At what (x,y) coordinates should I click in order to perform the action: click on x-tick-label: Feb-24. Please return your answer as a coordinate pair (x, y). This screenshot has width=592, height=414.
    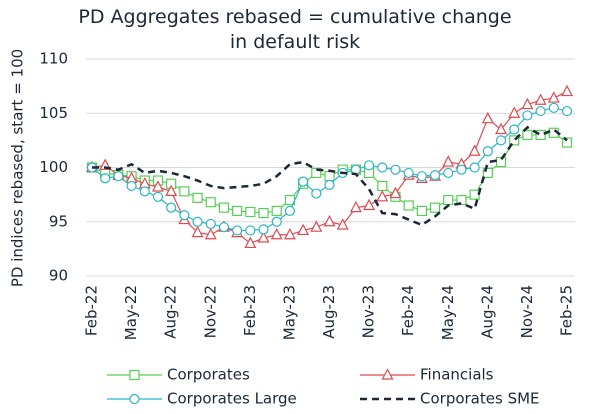
    Looking at the image, I should click on (408, 310).